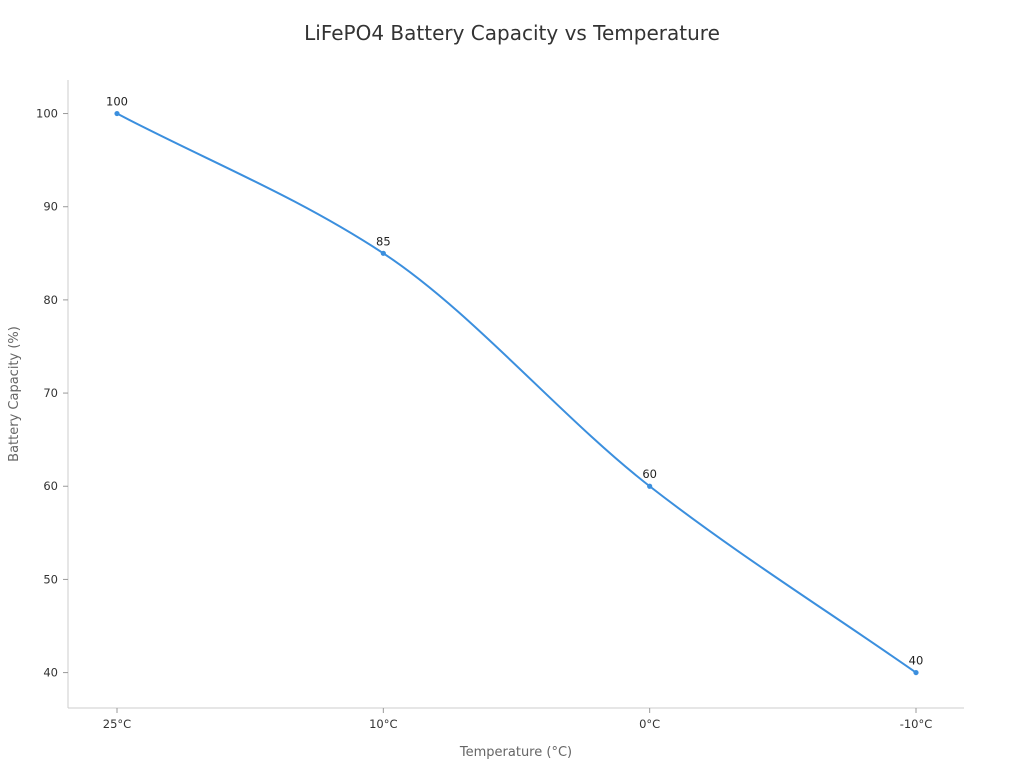 The height and width of the screenshot is (768, 1024). Describe the element at coordinates (916, 724) in the screenshot. I see `x-tick-label: -10°C` at that location.